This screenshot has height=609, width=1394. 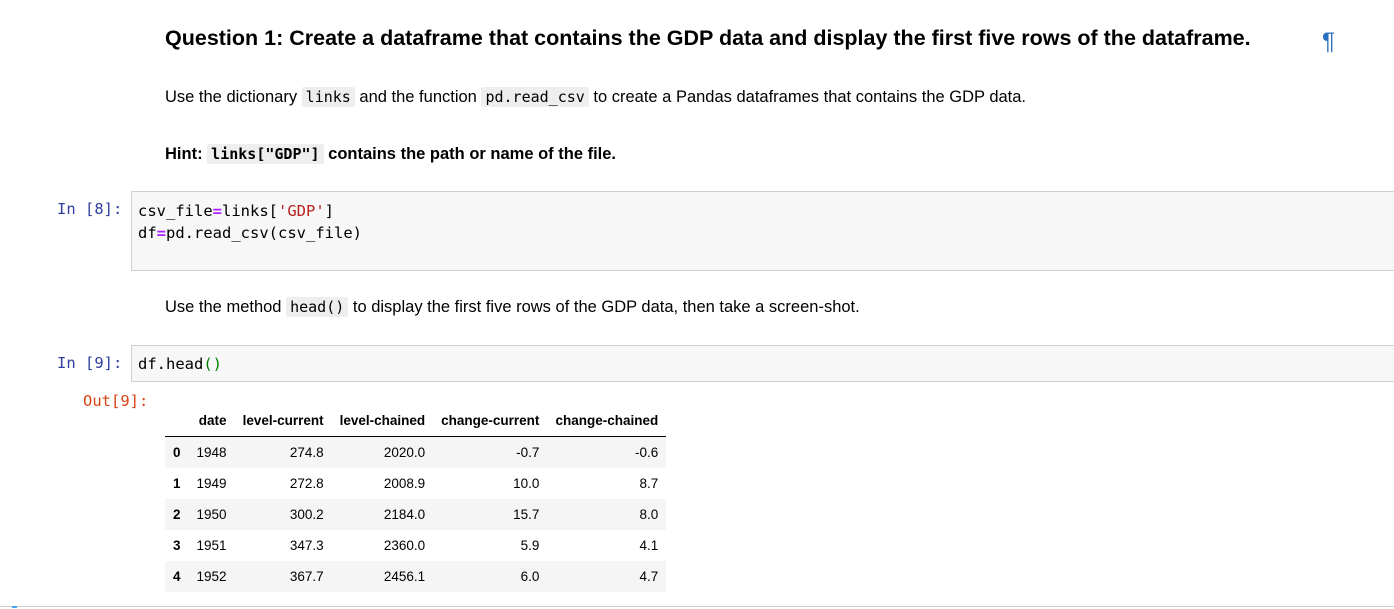 I want to click on table-cell: 10.0, so click(x=526, y=483).